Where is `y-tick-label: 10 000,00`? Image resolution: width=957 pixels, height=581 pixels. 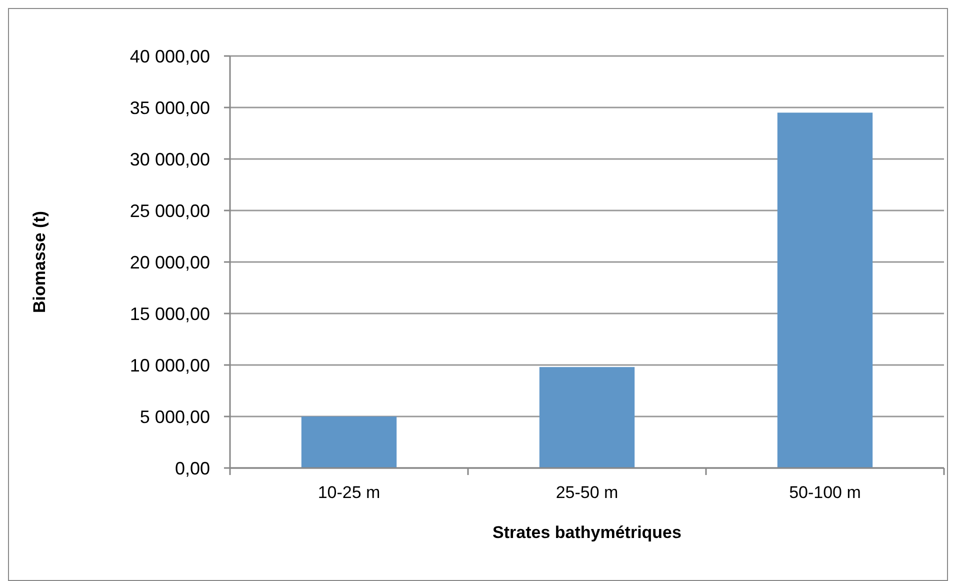 y-tick-label: 10 000,00 is located at coordinates (170, 365).